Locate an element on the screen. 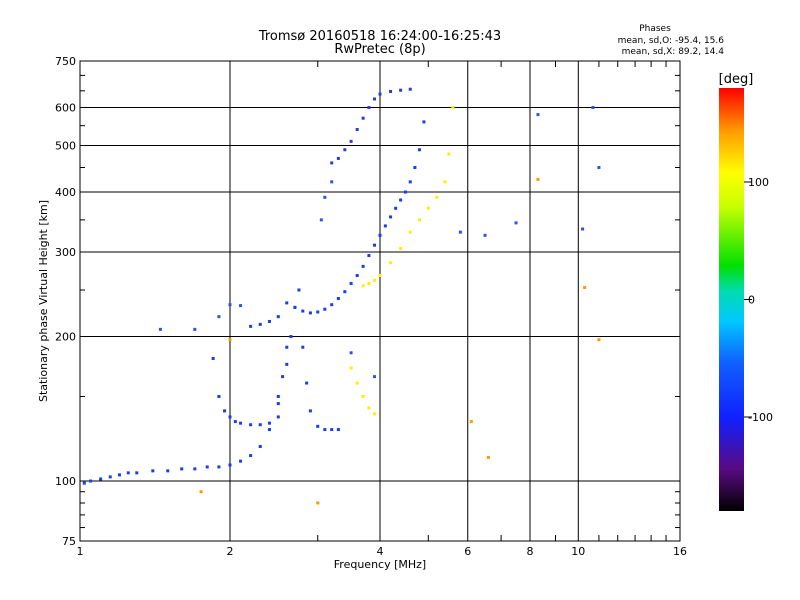 Image resolution: width=800 pixels, height=600 pixels. x-tick-label: 16 is located at coordinates (680, 551).